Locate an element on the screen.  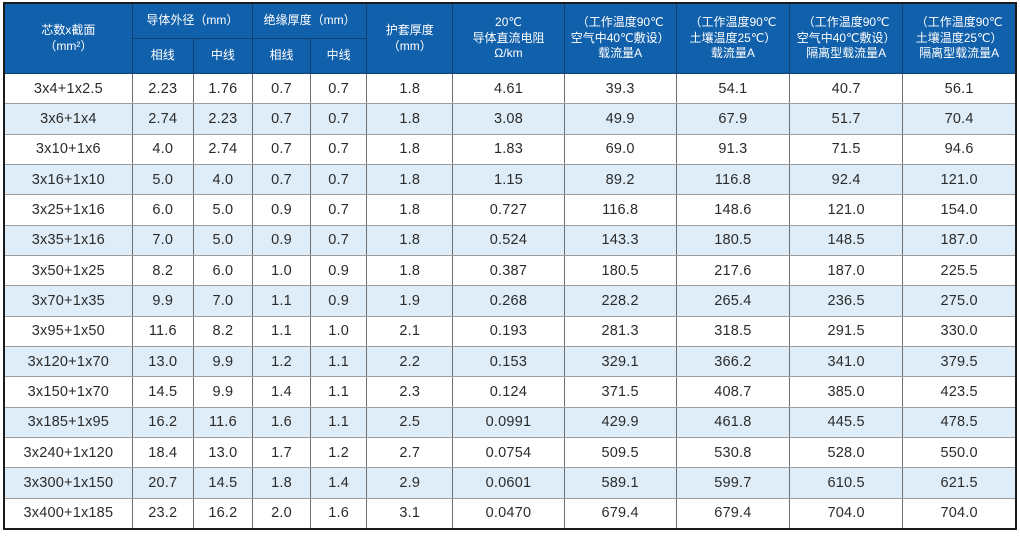
table-cell: 1.15 is located at coordinates (508, 180).